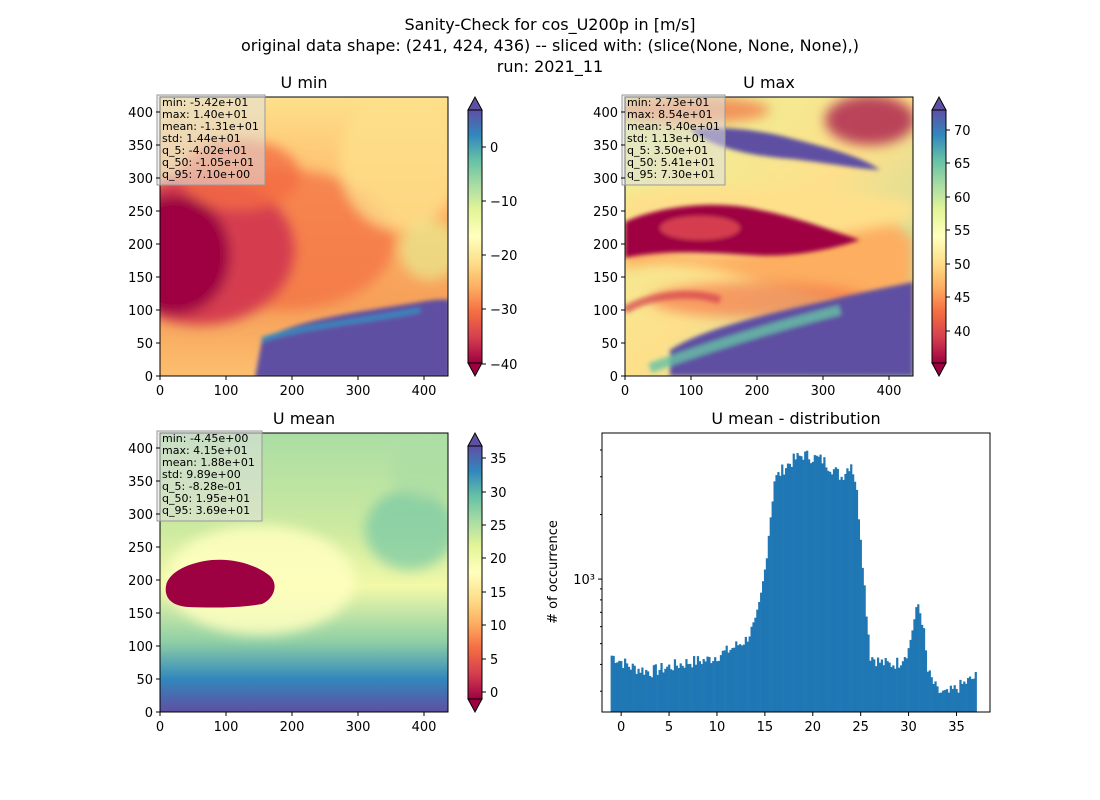 The width and height of the screenshot is (1100, 800). Describe the element at coordinates (424, 723) in the screenshot. I see `x-tick: 400` at that location.